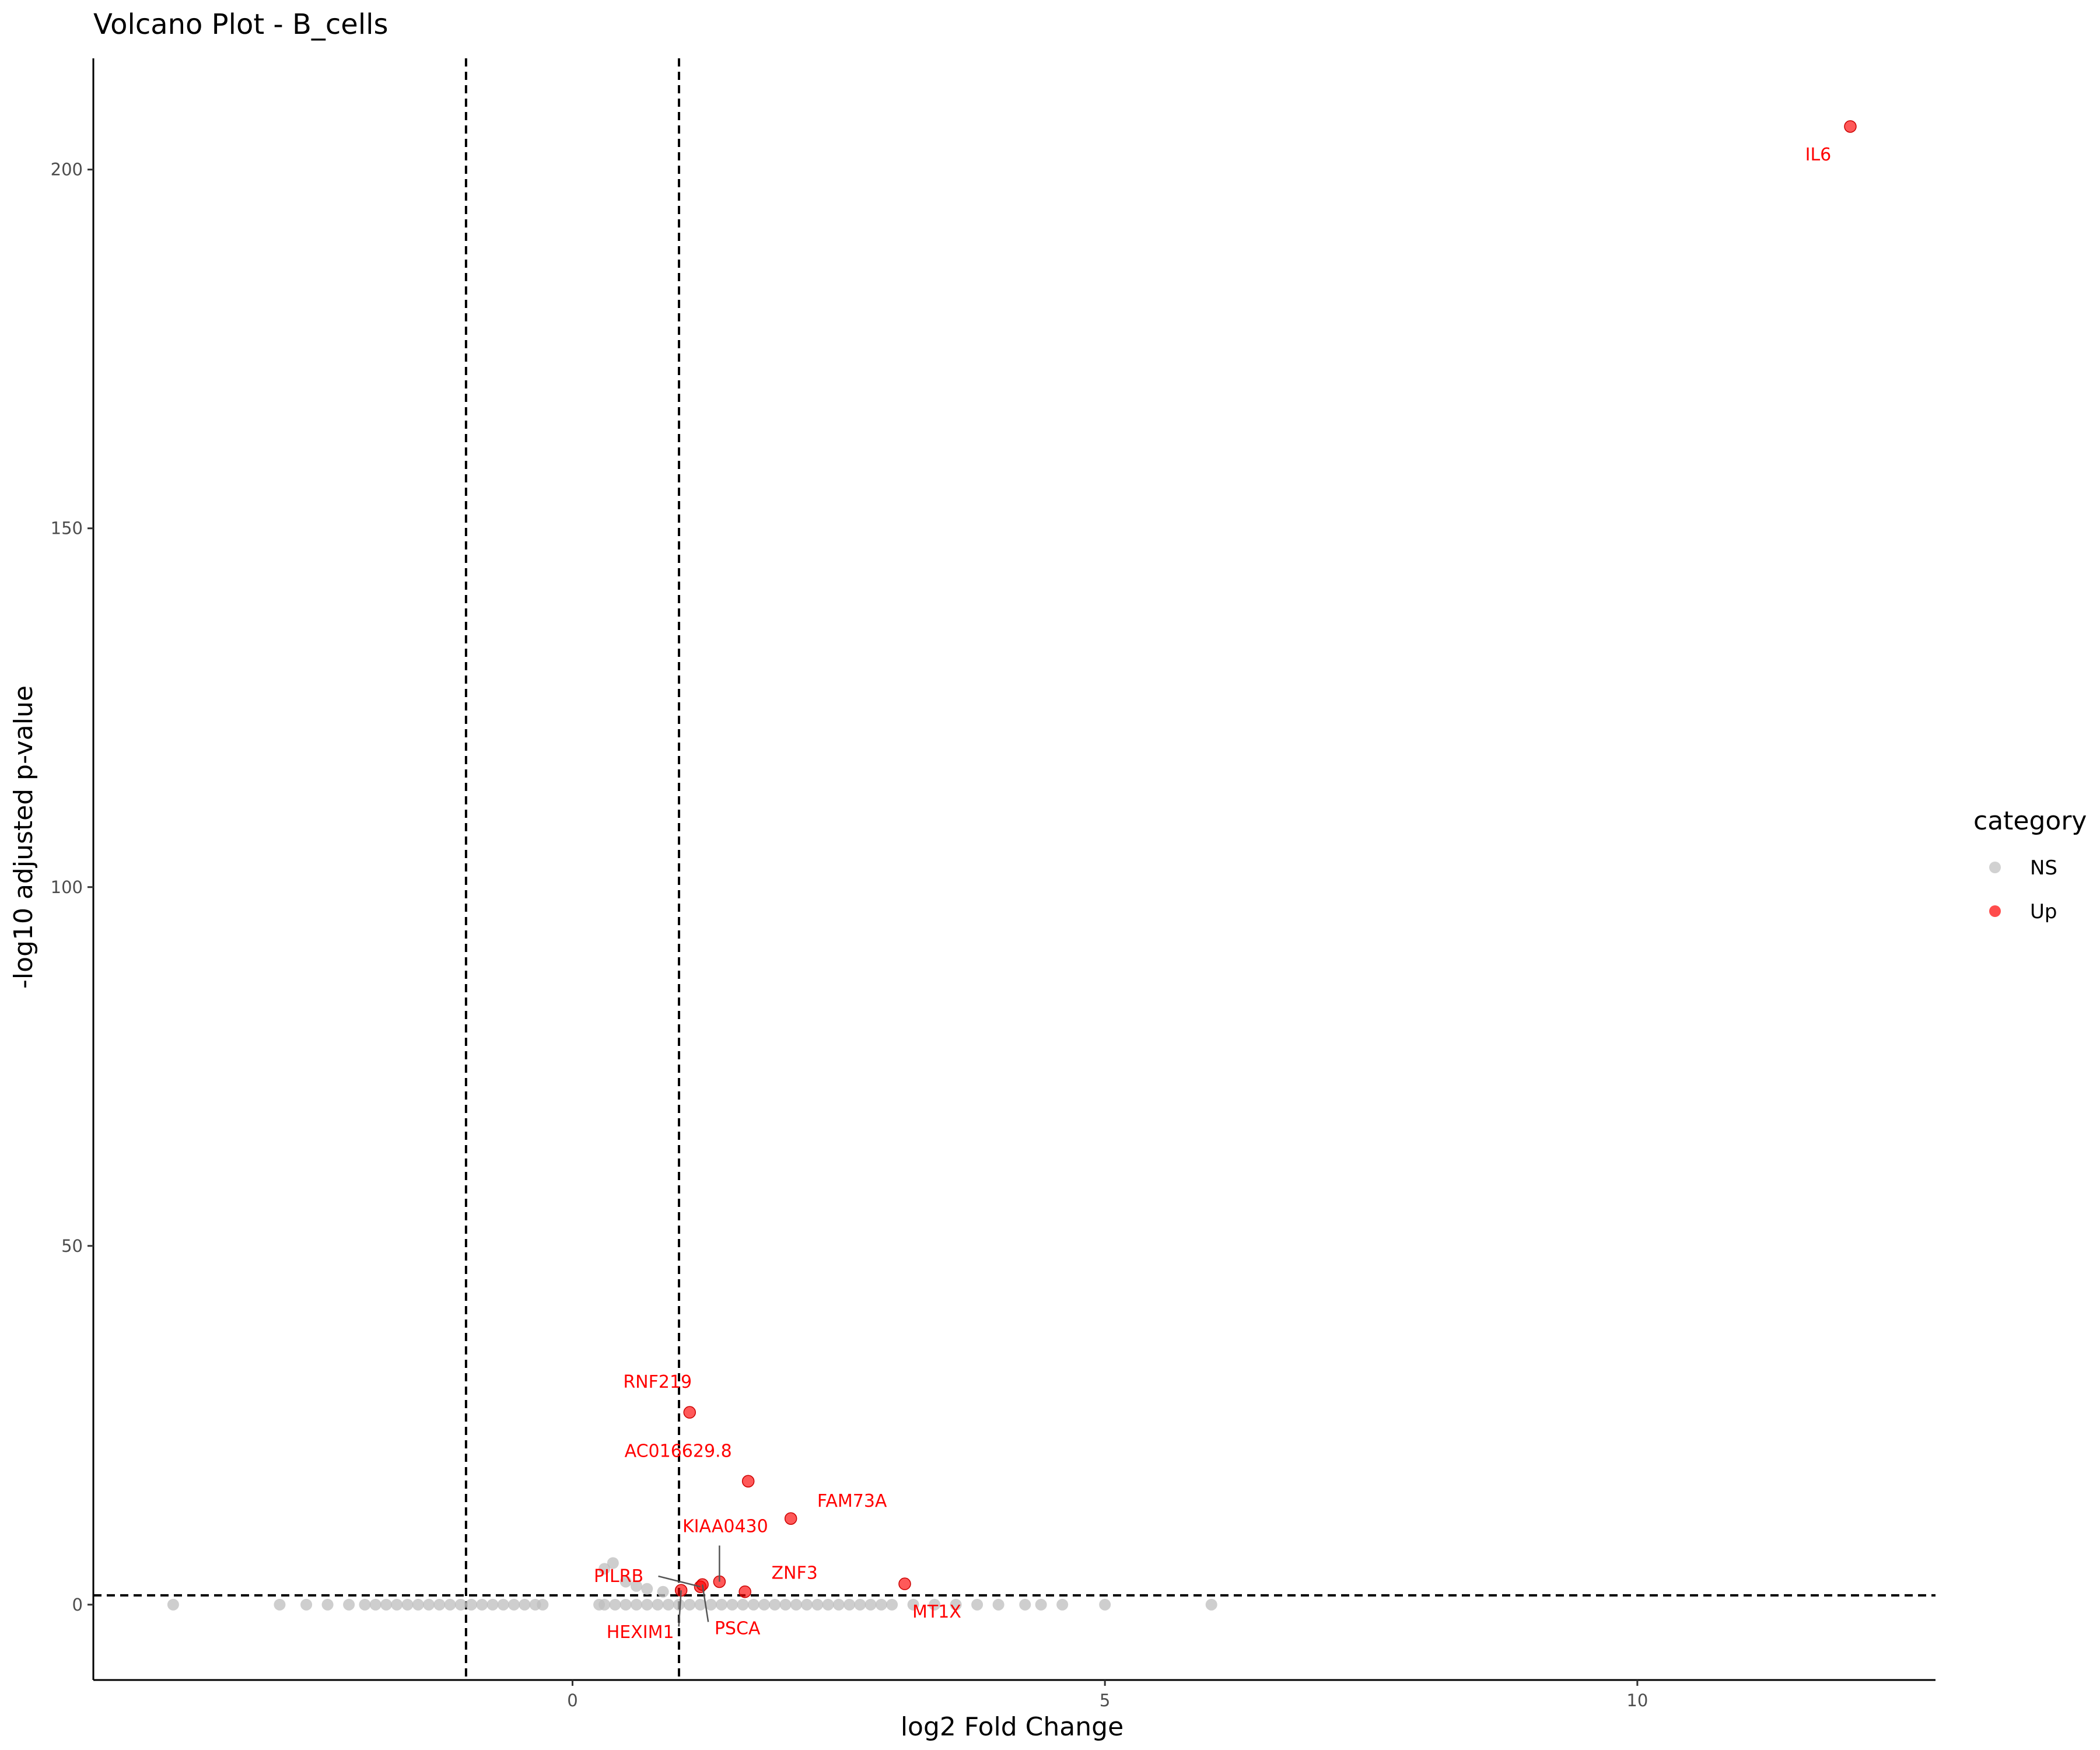  What do you see at coordinates (618, 1576) in the screenshot?
I see `gene-label: PILRB` at bounding box center [618, 1576].